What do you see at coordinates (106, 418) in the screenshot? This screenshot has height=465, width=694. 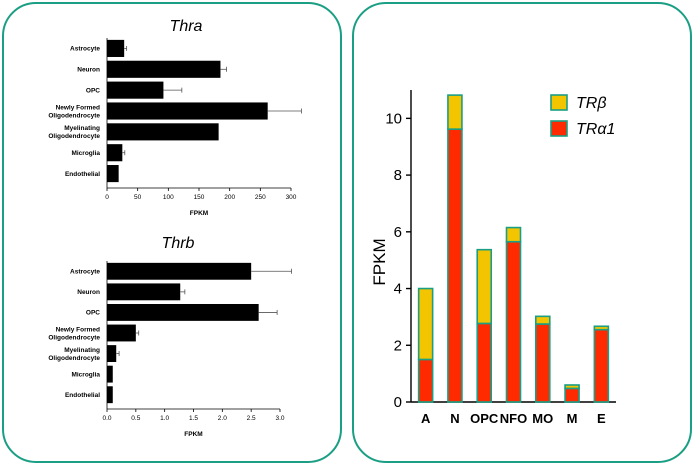 I see `x-tick-label: 0.0` at bounding box center [106, 418].